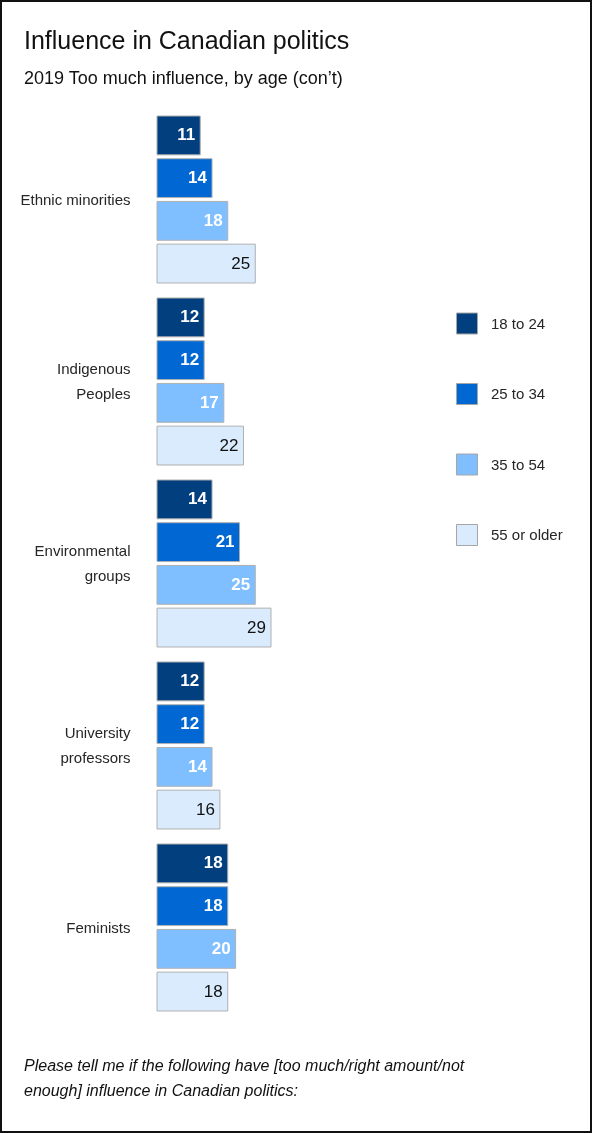  I want to click on y-tick-label: Environmental groups, so click(82, 563).